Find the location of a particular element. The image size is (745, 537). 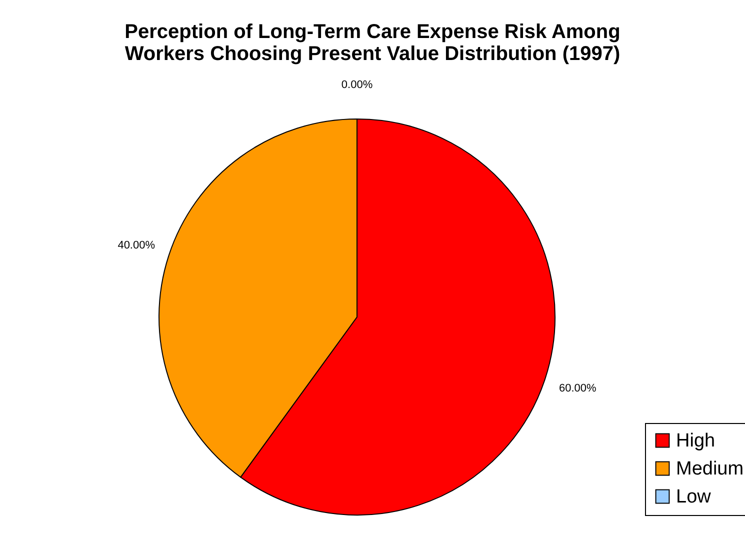

legend-label: High is located at coordinates (696, 441).